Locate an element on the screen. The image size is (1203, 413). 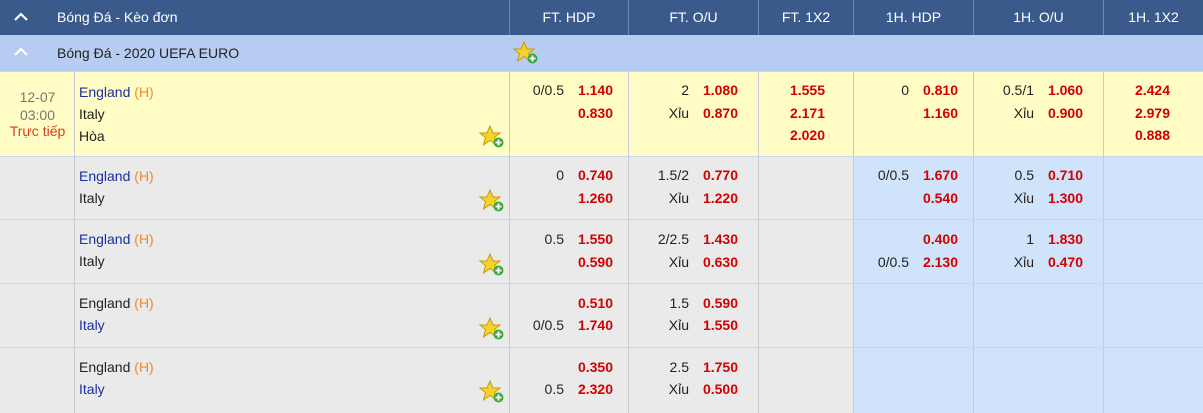
ft-ou-over-odds: 0.590 is located at coordinates (720, 303).